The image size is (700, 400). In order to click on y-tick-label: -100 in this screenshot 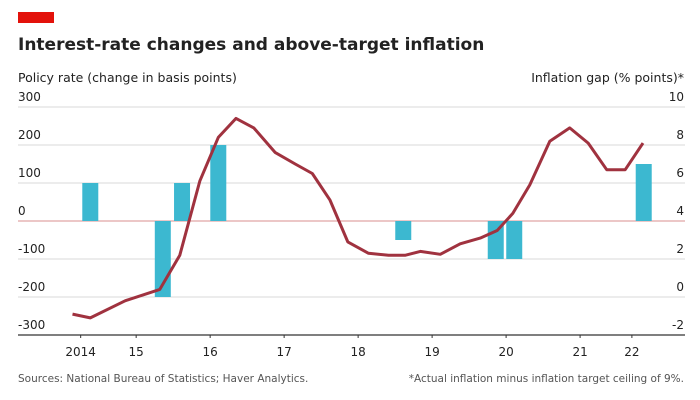, I will do `click(31, 249)`.